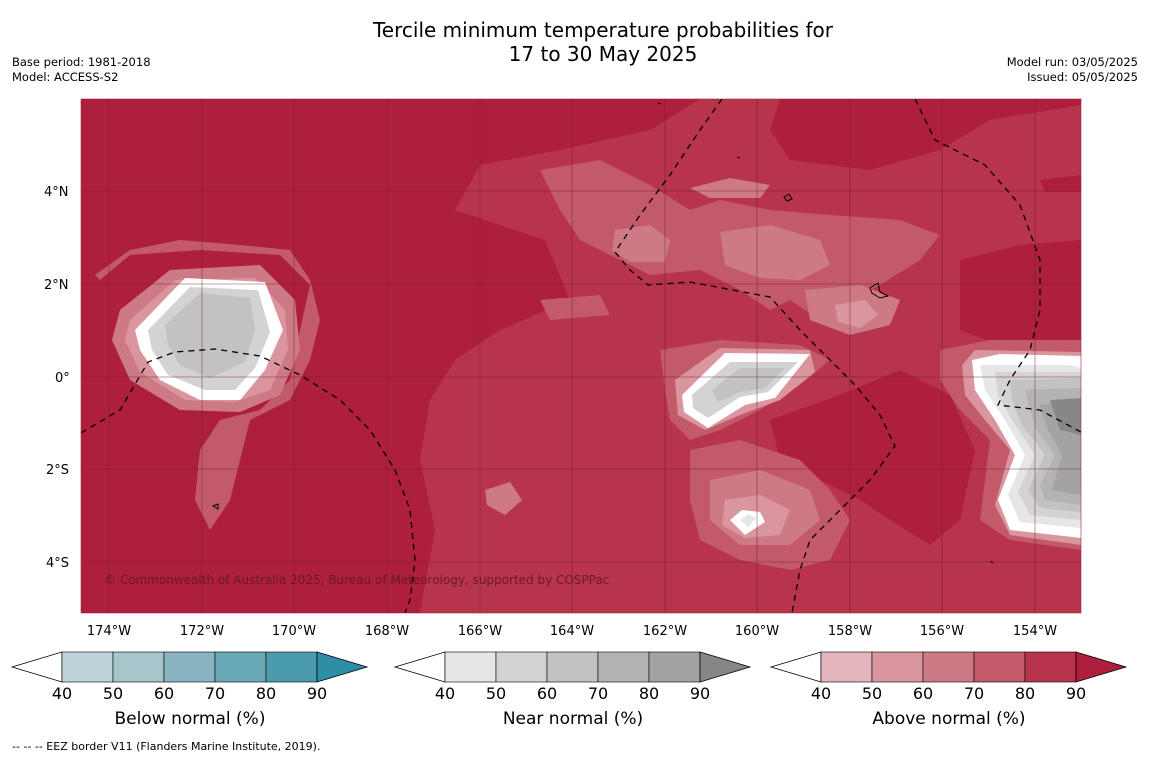 The width and height of the screenshot is (1150, 758). I want to click on latitude-labels: 4°N 2°N 0° 2°S 4°S, so click(57, 378).